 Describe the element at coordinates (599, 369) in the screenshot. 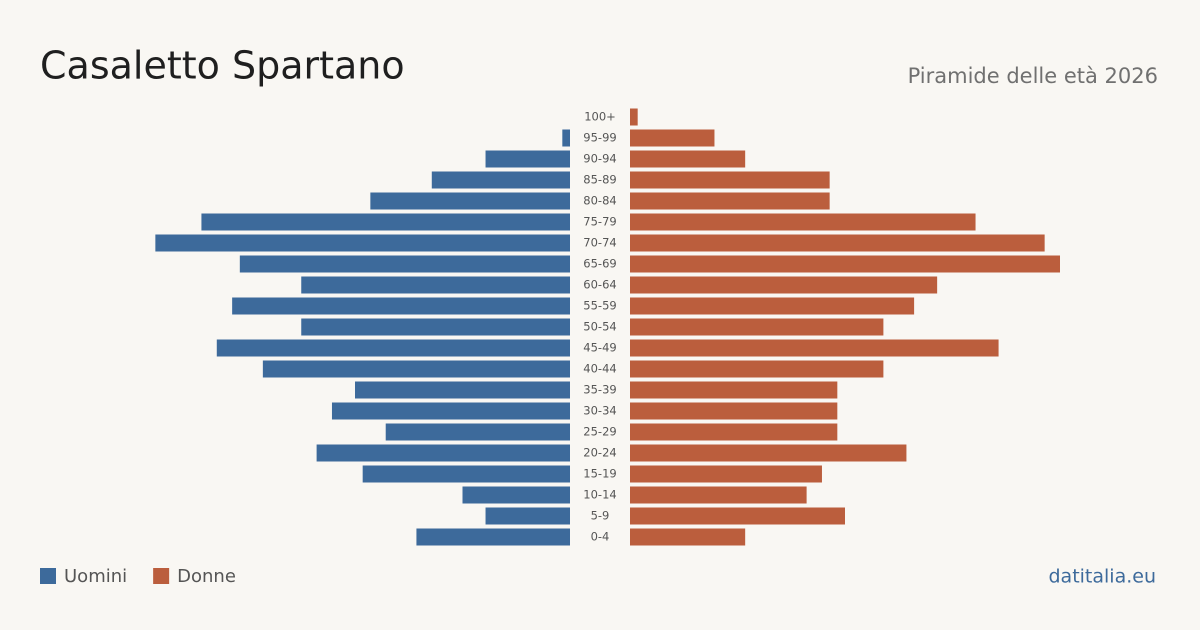

I see `age-label: 40-44` at that location.